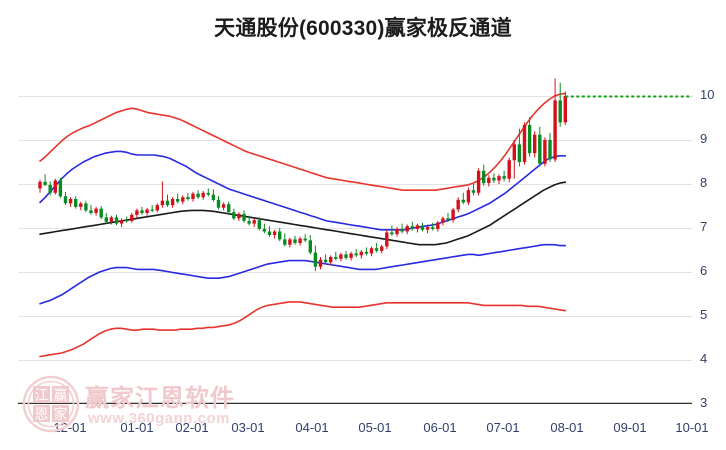  Describe the element at coordinates (704, 314) in the screenshot. I see `y-axis-label: 5` at that location.